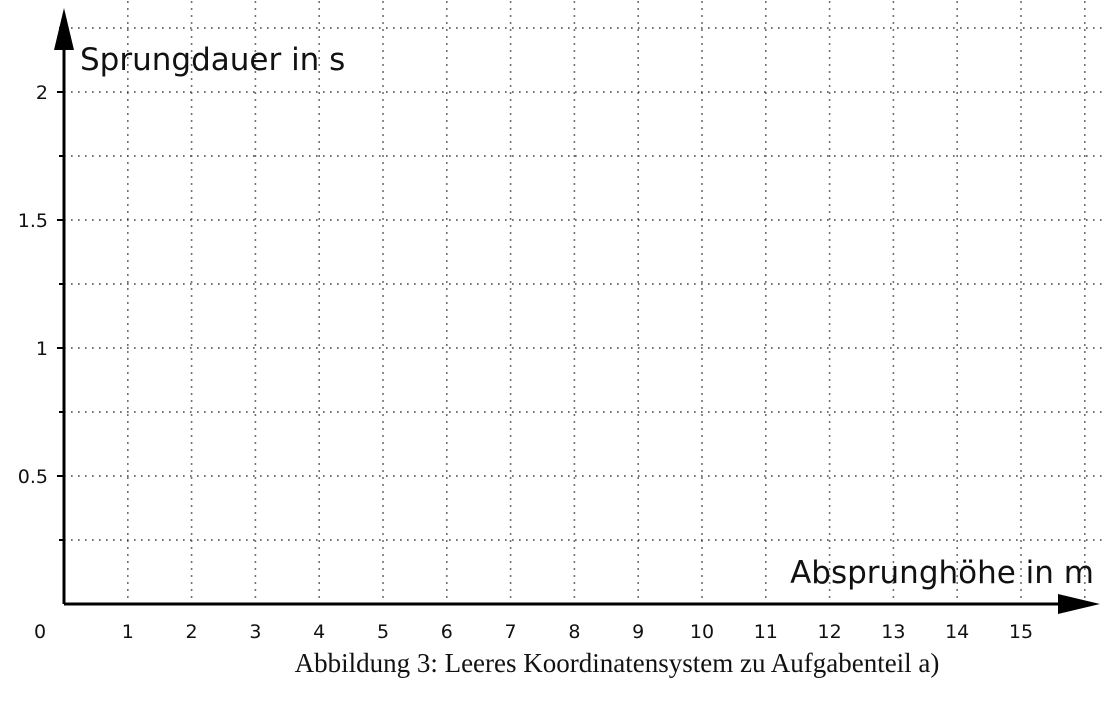 The width and height of the screenshot is (1108, 719). Describe the element at coordinates (574, 630) in the screenshot. I see `x-tick-label: 8` at that location.